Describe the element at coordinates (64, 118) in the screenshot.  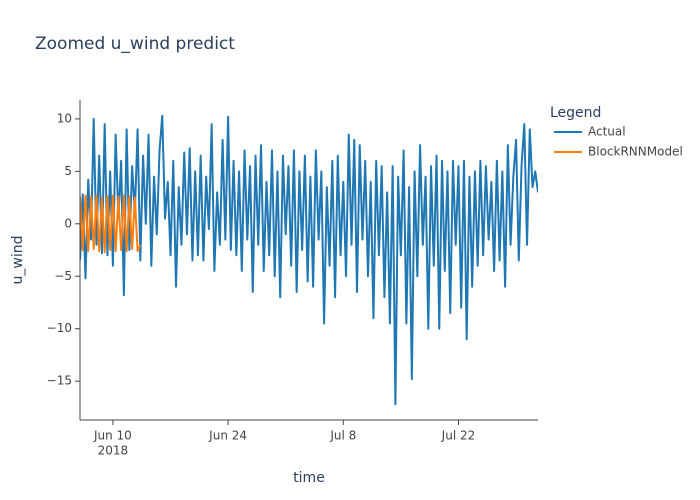
I see `y-tick-label: 10` at that location.